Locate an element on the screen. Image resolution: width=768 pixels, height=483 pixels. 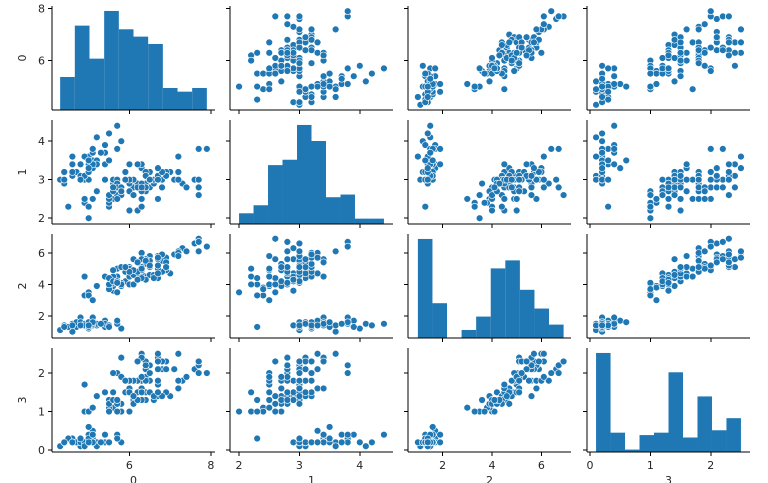
x-tick-label: 3 is located at coordinates (299, 465).